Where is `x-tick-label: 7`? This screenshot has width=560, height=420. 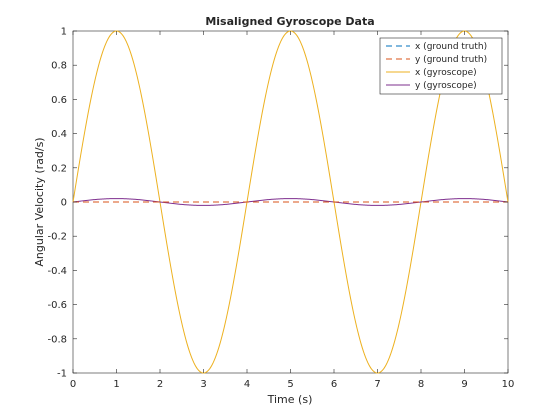
x-tick-label: 7 is located at coordinates (377, 384).